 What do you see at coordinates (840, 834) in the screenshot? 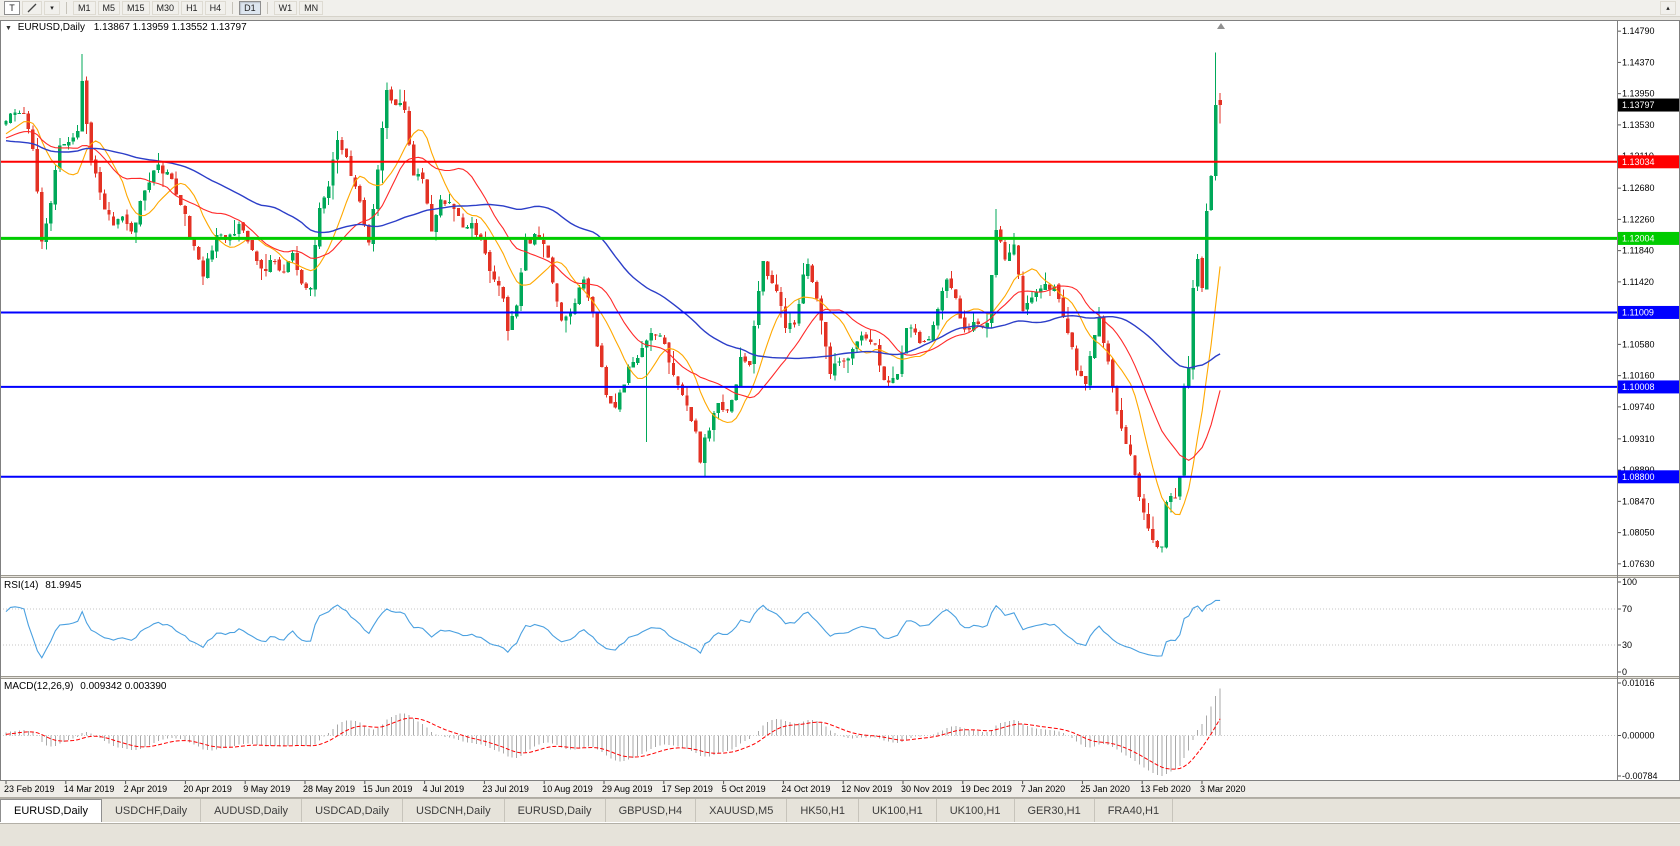
I see `status-bar` at bounding box center [840, 834].